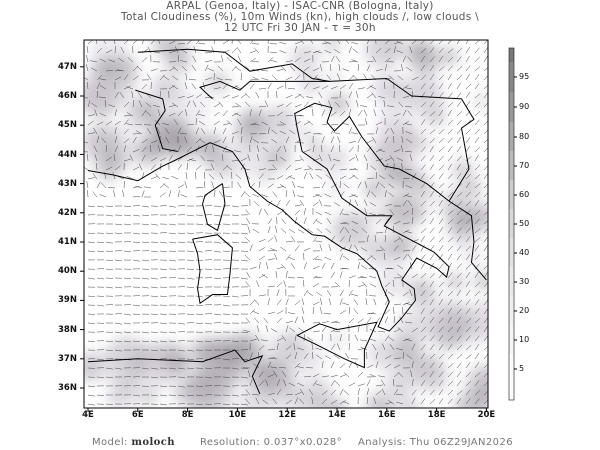 The width and height of the screenshot is (600, 450). What do you see at coordinates (67, 388) in the screenshot?
I see `lat-label: 36N` at bounding box center [67, 388].